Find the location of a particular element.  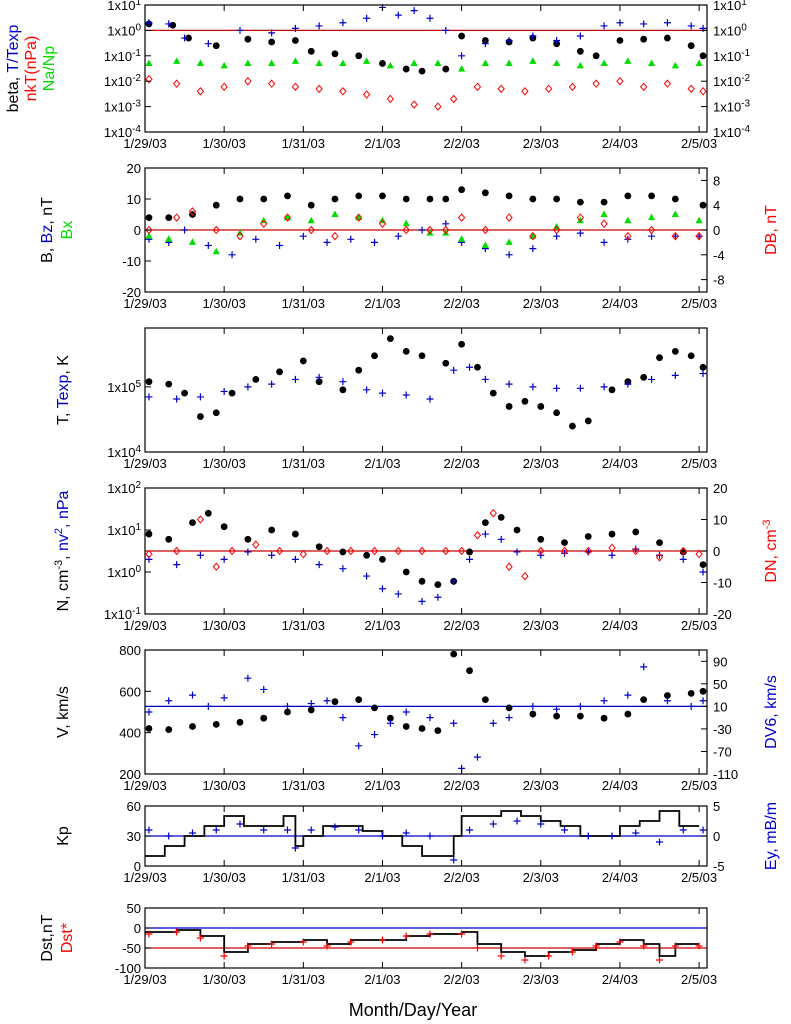

y-tick-label-left: 600 is located at coordinates (130, 691).